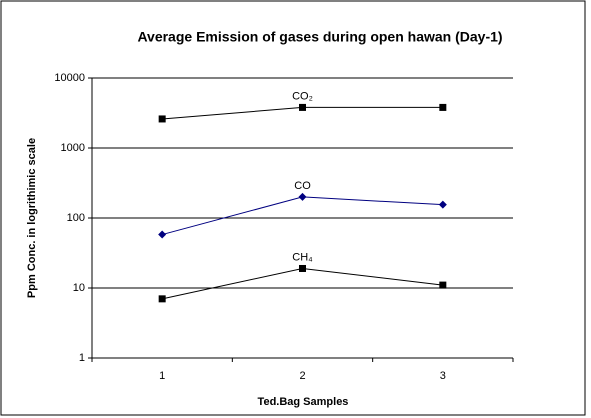 The width and height of the screenshot is (591, 418). I want to click on series-label: CO, so click(302, 186).